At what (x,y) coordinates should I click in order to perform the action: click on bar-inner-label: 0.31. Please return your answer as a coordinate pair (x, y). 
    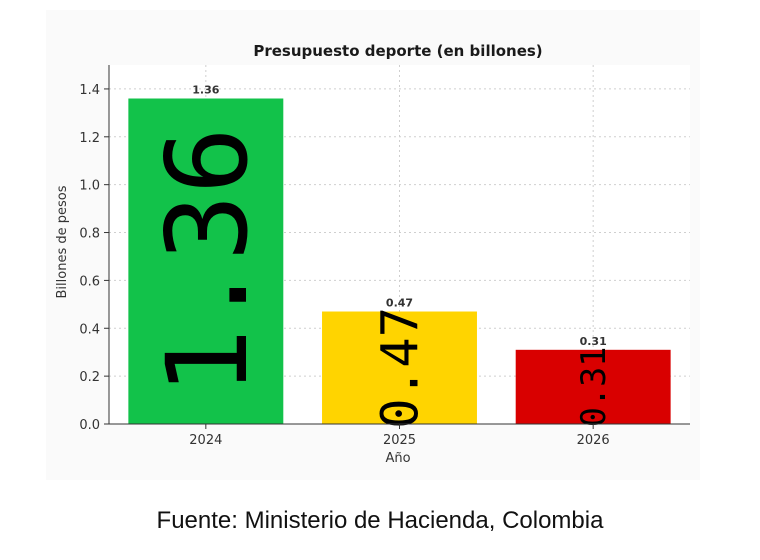
    Looking at the image, I should click on (593, 387).